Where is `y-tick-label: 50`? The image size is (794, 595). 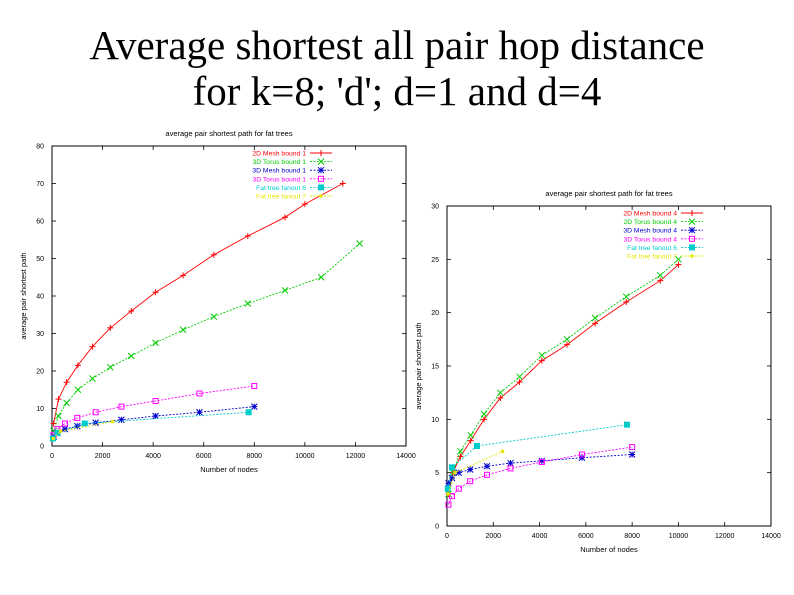
y-tick-label: 50 is located at coordinates (40, 259).